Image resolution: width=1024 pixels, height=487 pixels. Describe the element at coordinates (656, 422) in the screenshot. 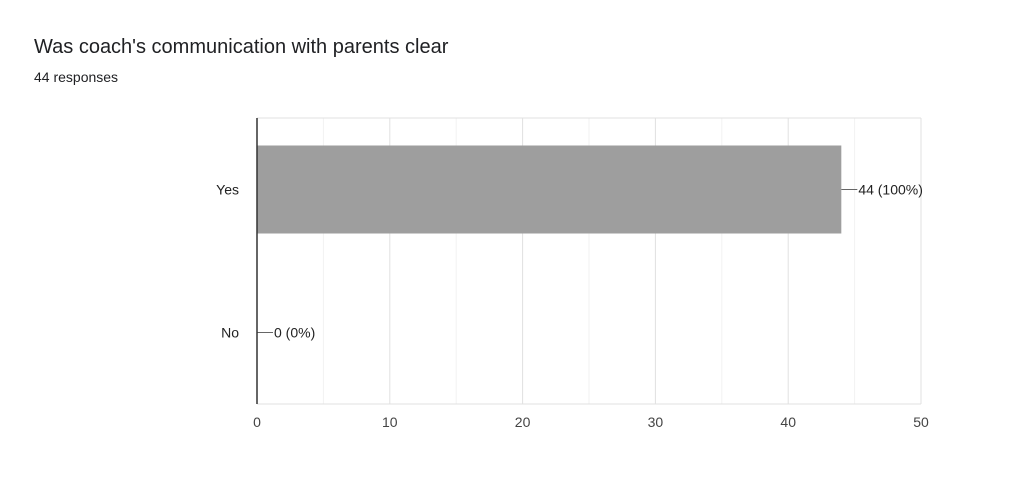

I see `x-tick-label: 30` at that location.